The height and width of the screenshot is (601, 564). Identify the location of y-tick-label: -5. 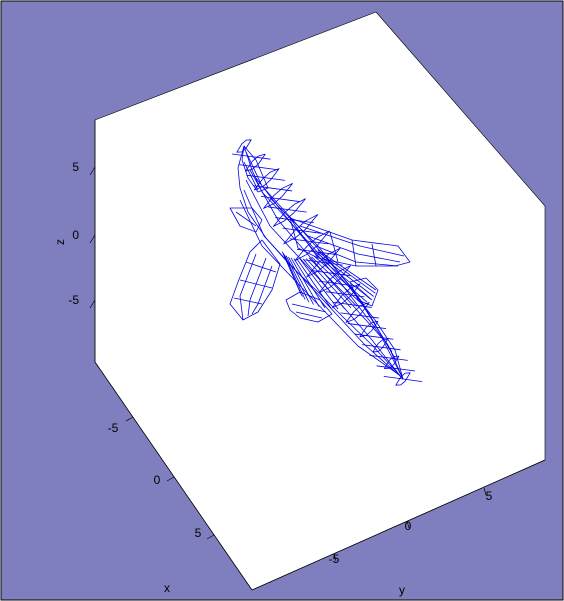
(334, 559).